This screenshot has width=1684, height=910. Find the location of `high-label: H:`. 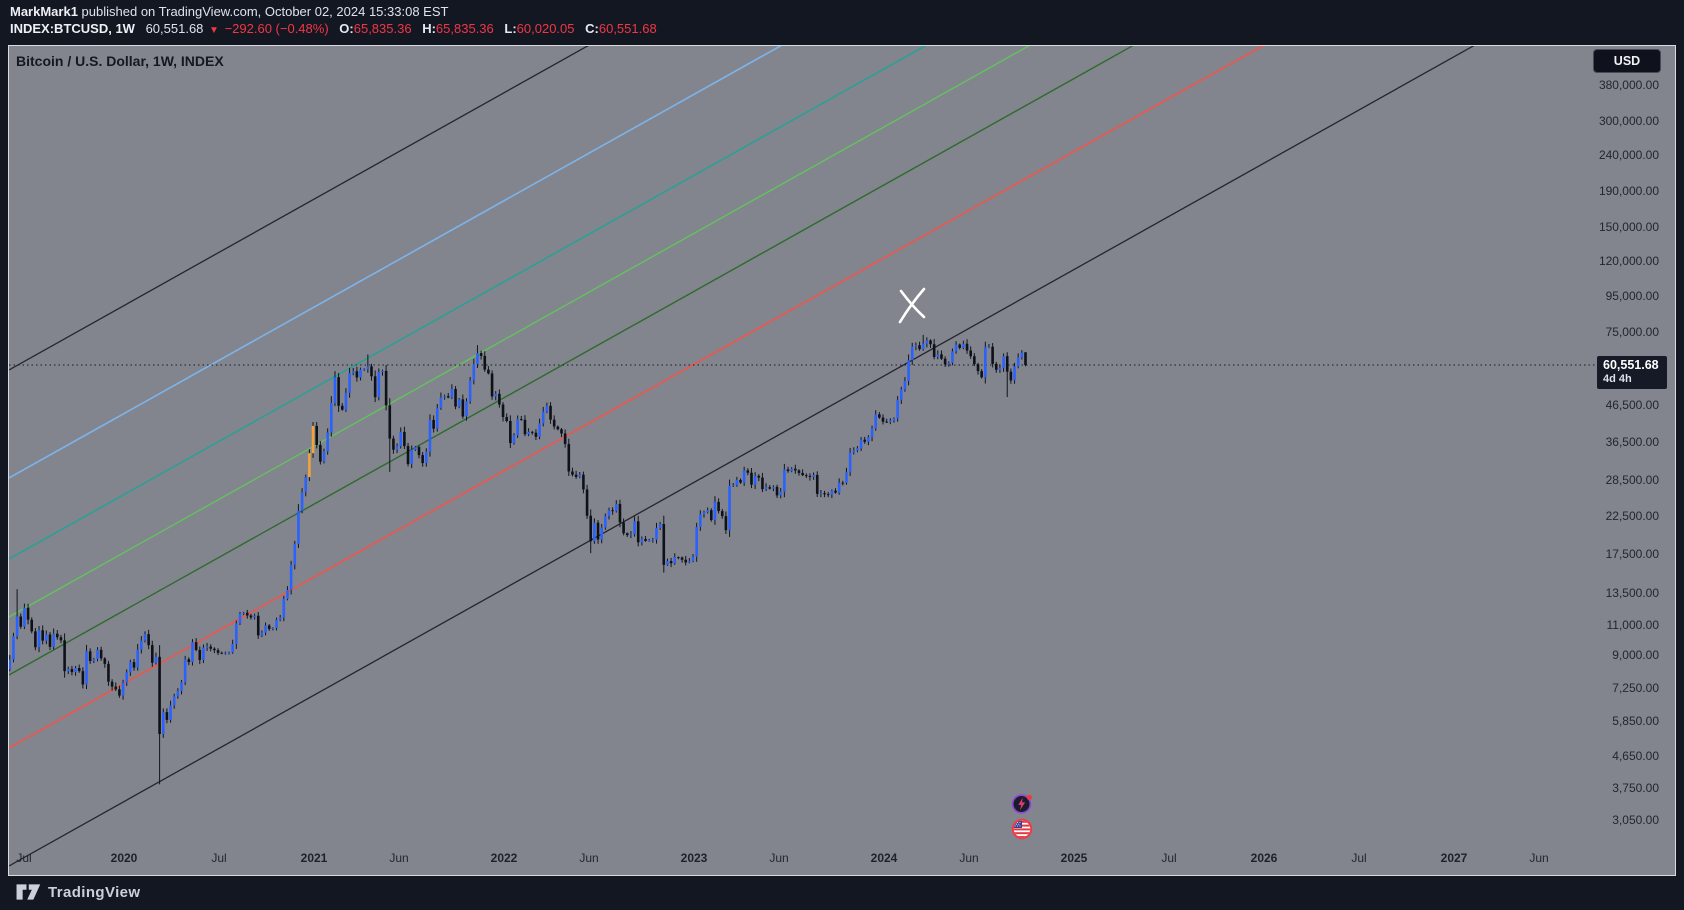

high-label: H: is located at coordinates (429, 28).